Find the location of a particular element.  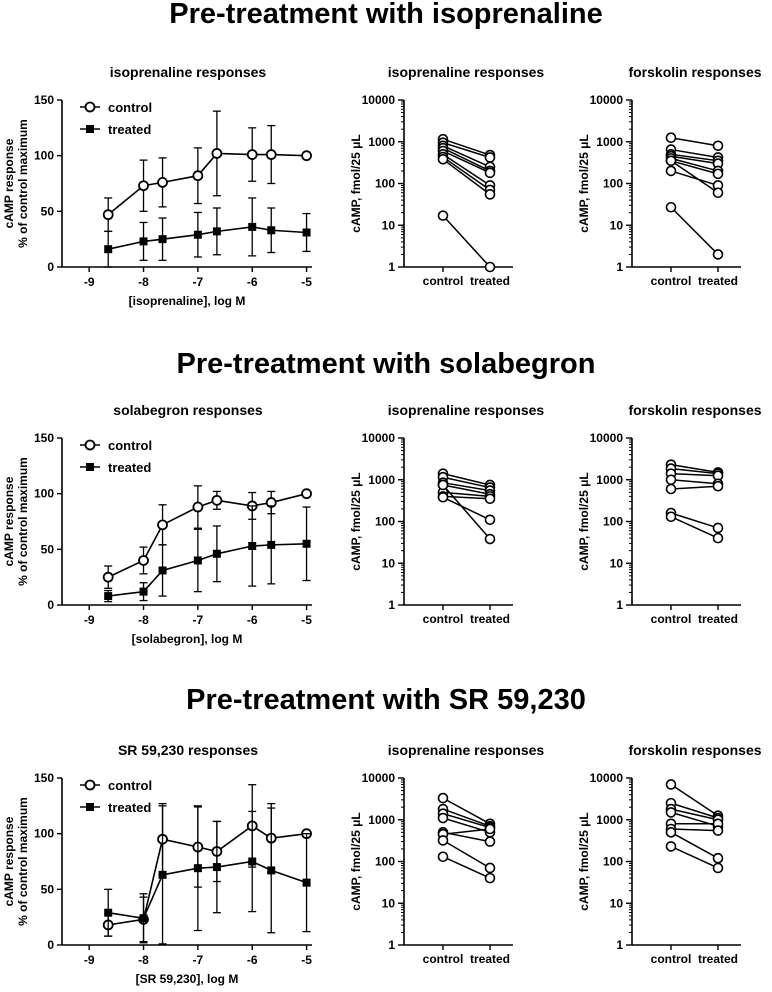

x-tick-label: -6 is located at coordinates (252, 960).